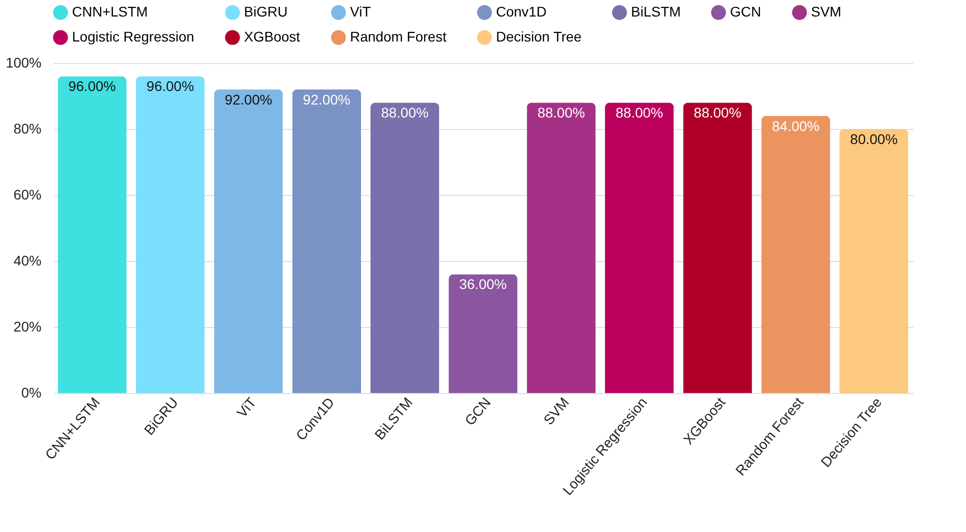 This screenshot has height=532, width=966. Describe the element at coordinates (27, 194) in the screenshot. I see `y-tick-label: 60%` at that location.